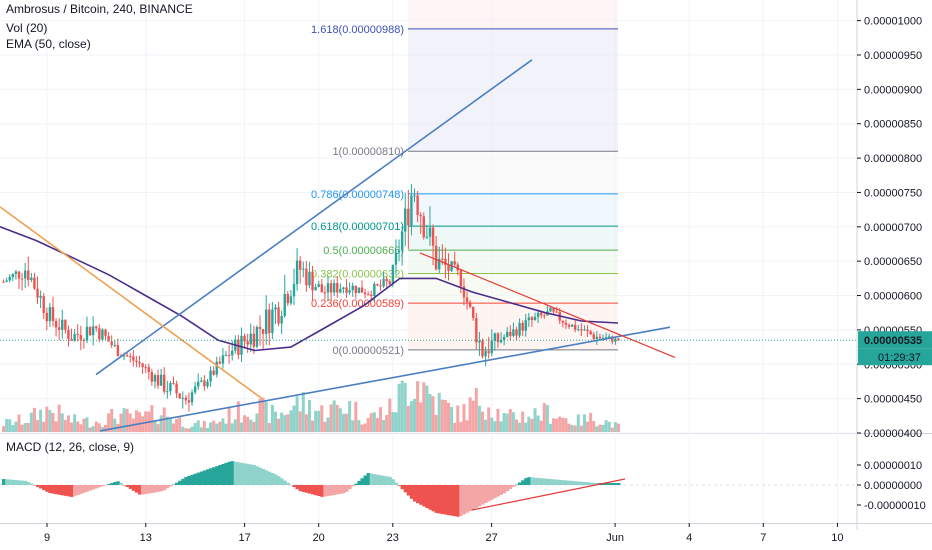 This screenshot has width=932, height=550. I want to click on volume-legend: Vol (20), so click(26, 28).